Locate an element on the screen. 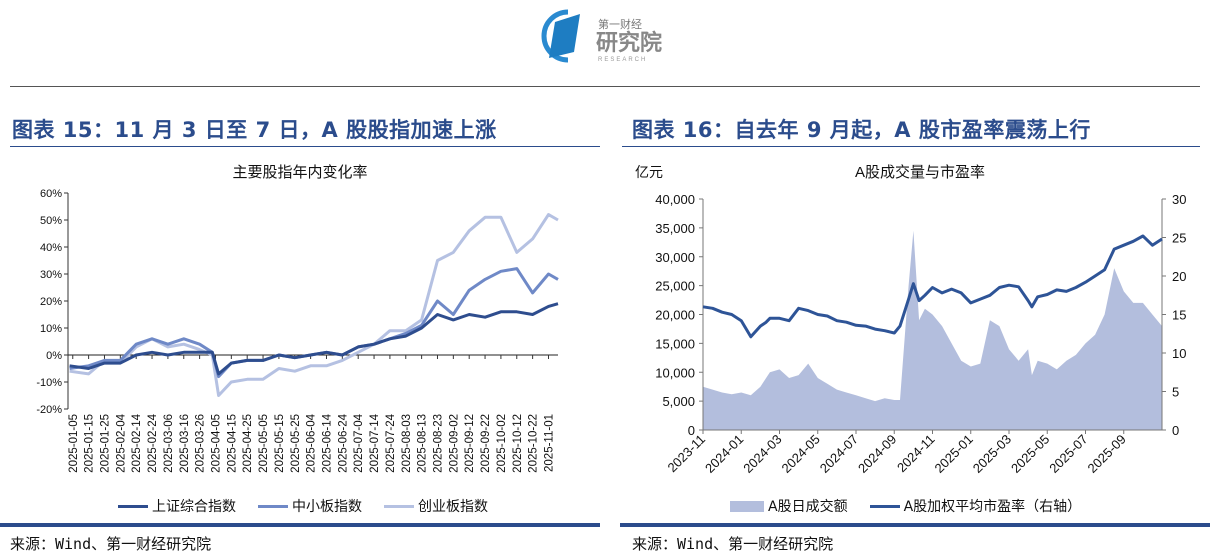 This screenshot has width=1210, height=559. x-tick-label: 2024-01 is located at coordinates (724, 454).